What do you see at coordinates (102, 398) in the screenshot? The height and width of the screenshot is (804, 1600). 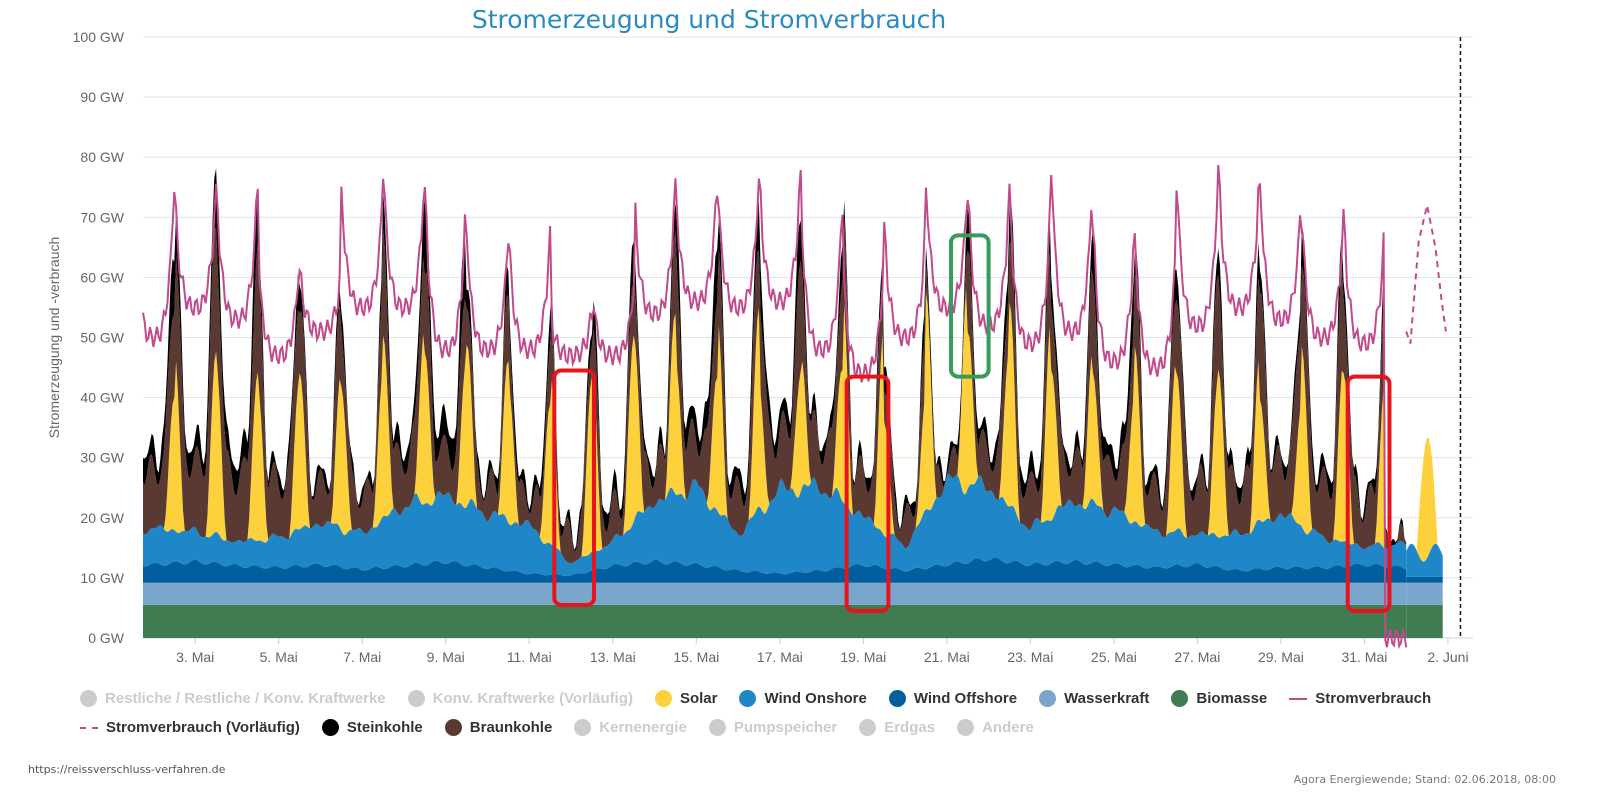 I see `y-tick-label: 40 GW` at bounding box center [102, 398].